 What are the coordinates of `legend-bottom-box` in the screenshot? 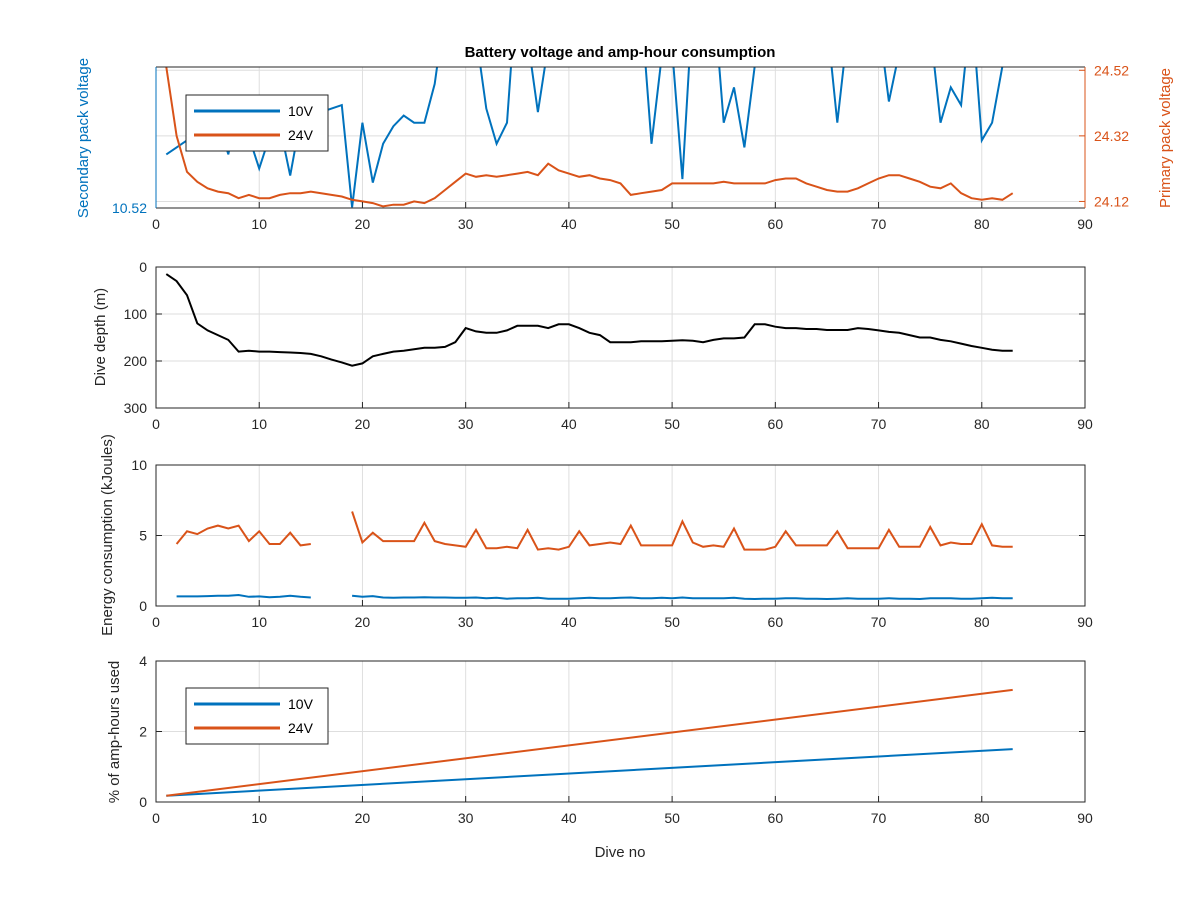 It's located at (257, 716).